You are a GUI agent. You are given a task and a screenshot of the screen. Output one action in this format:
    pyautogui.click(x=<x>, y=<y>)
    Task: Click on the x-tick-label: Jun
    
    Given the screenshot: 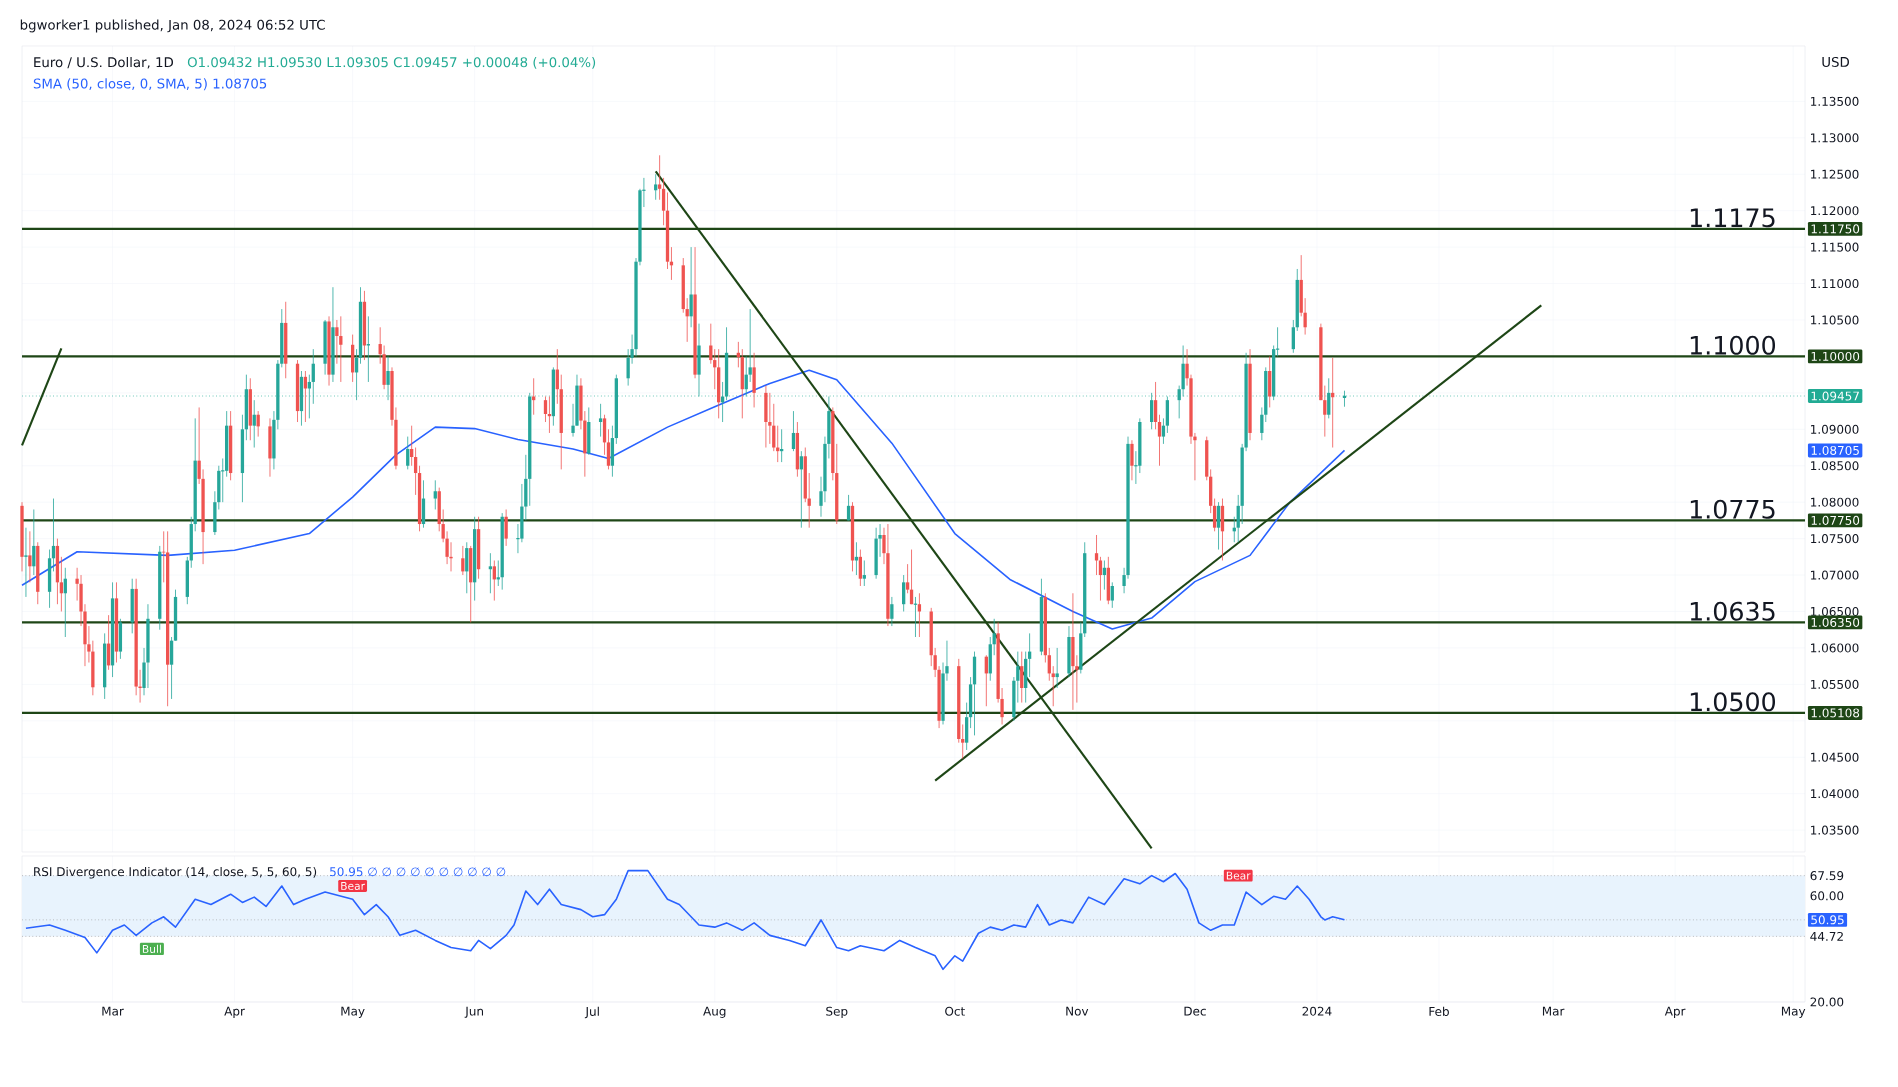 What is the action you would take?
    pyautogui.click(x=474, y=1012)
    